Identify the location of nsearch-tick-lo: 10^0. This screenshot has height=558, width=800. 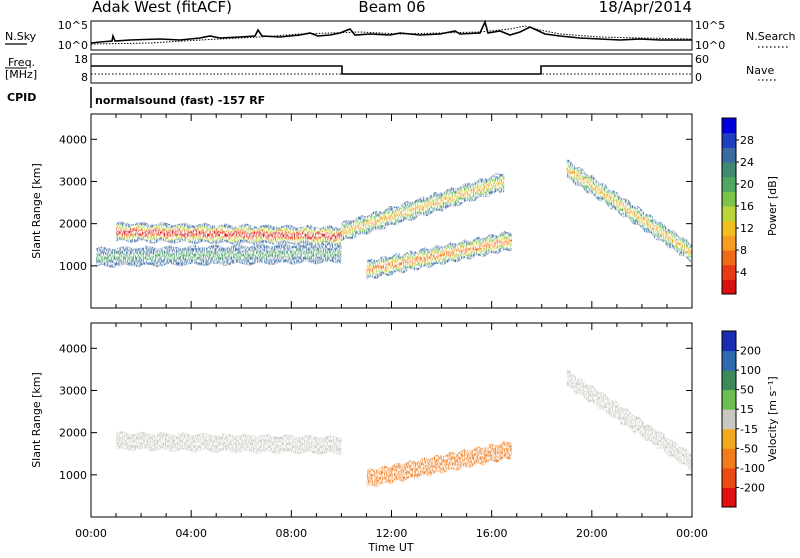
(710, 45).